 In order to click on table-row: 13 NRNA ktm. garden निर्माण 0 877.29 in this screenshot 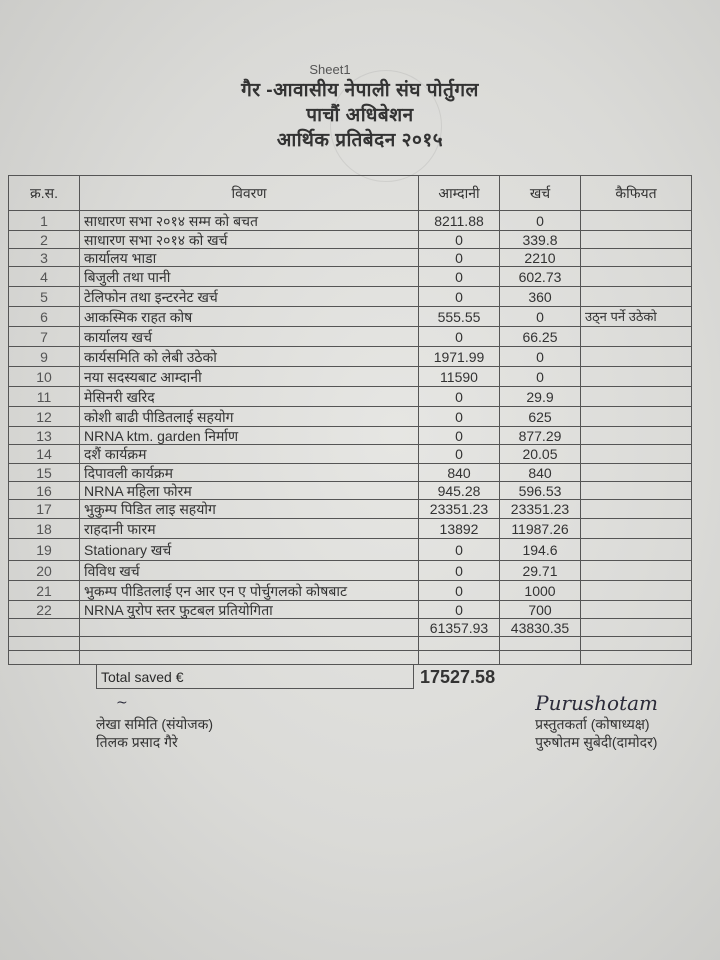, I will do `click(350, 435)`.